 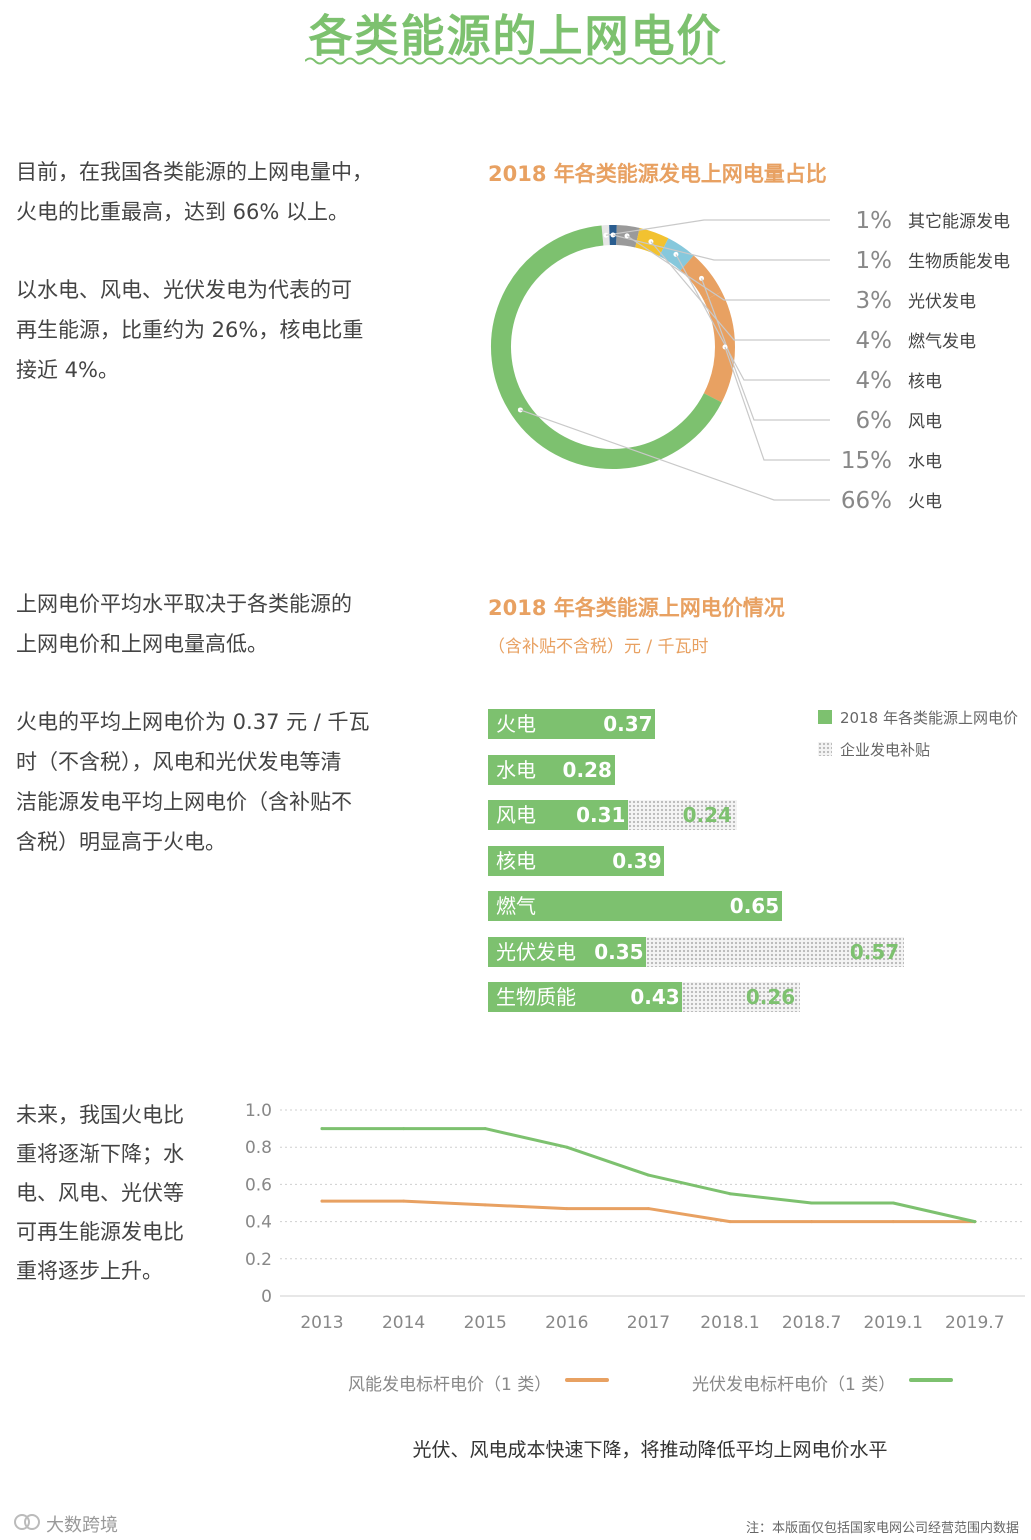 What do you see at coordinates (959, 222) in the screenshot?
I see `donut-legend-name-0: 其它能源发电` at bounding box center [959, 222].